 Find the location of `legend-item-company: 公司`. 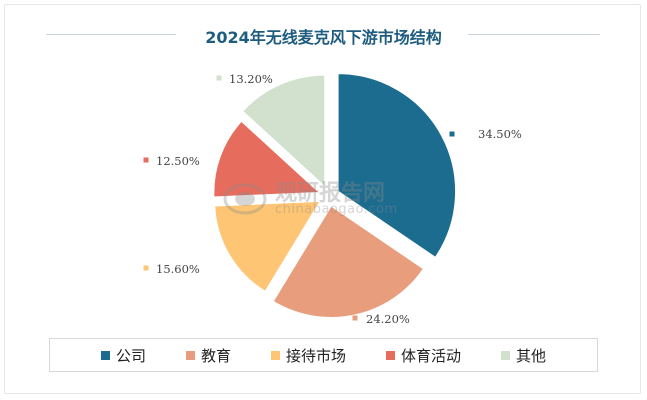

legend-item-company: 公司 is located at coordinates (123, 355).